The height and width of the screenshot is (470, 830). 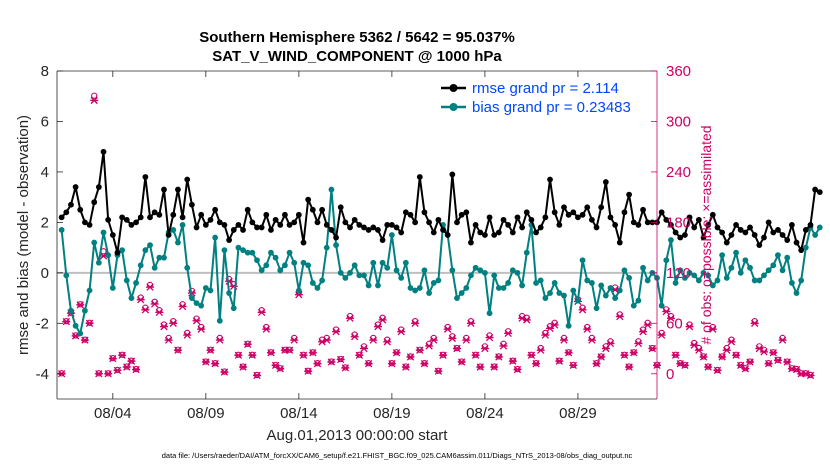 What do you see at coordinates (453, 107) in the screenshot?
I see `legend-bias-marker` at bounding box center [453, 107].